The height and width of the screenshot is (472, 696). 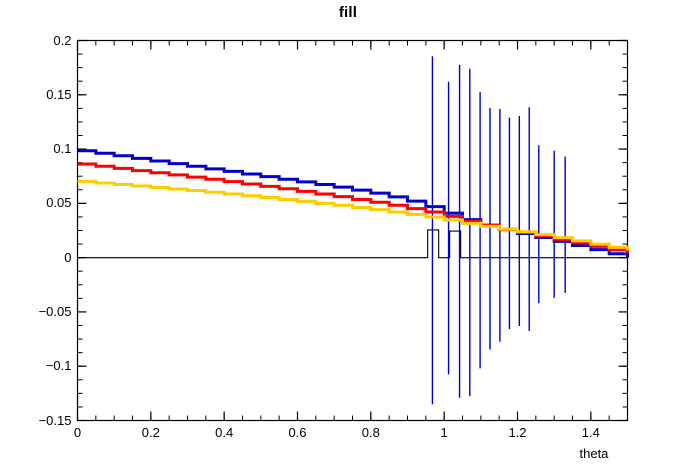 I want to click on x-tick-label: 1.4, so click(x=590, y=432).